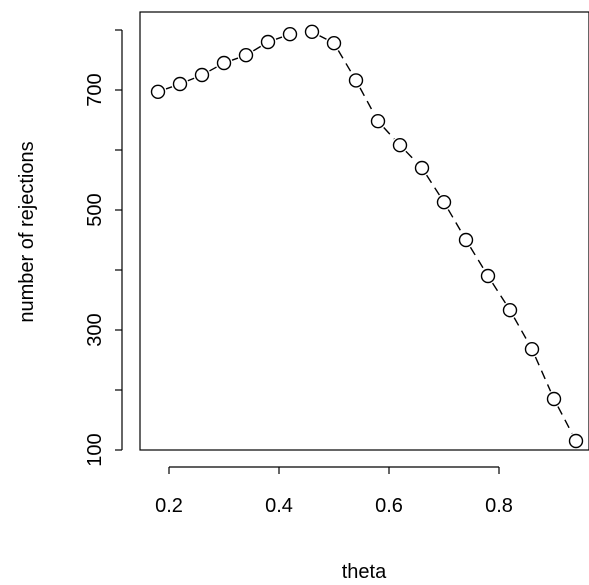  What do you see at coordinates (27, 231) in the screenshot?
I see `y-axis-label: number of rejections` at bounding box center [27, 231].